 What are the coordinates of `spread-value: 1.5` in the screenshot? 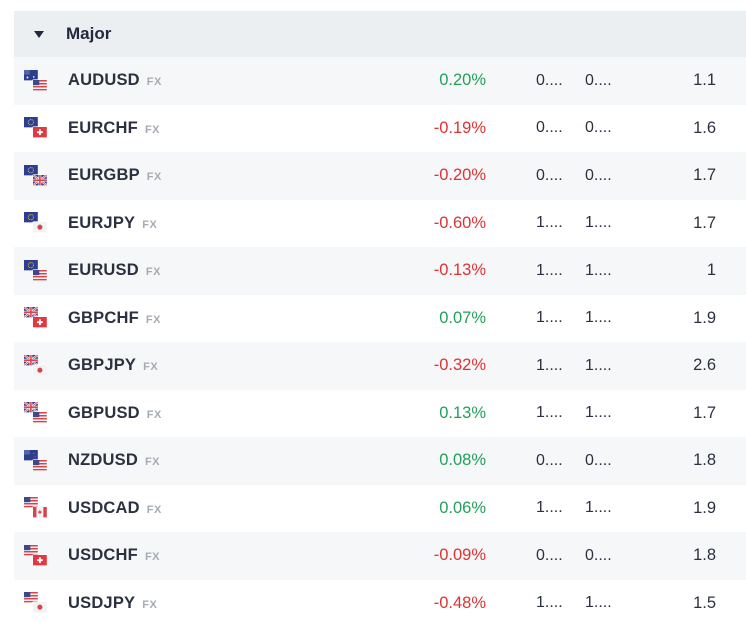 It's located at (704, 602).